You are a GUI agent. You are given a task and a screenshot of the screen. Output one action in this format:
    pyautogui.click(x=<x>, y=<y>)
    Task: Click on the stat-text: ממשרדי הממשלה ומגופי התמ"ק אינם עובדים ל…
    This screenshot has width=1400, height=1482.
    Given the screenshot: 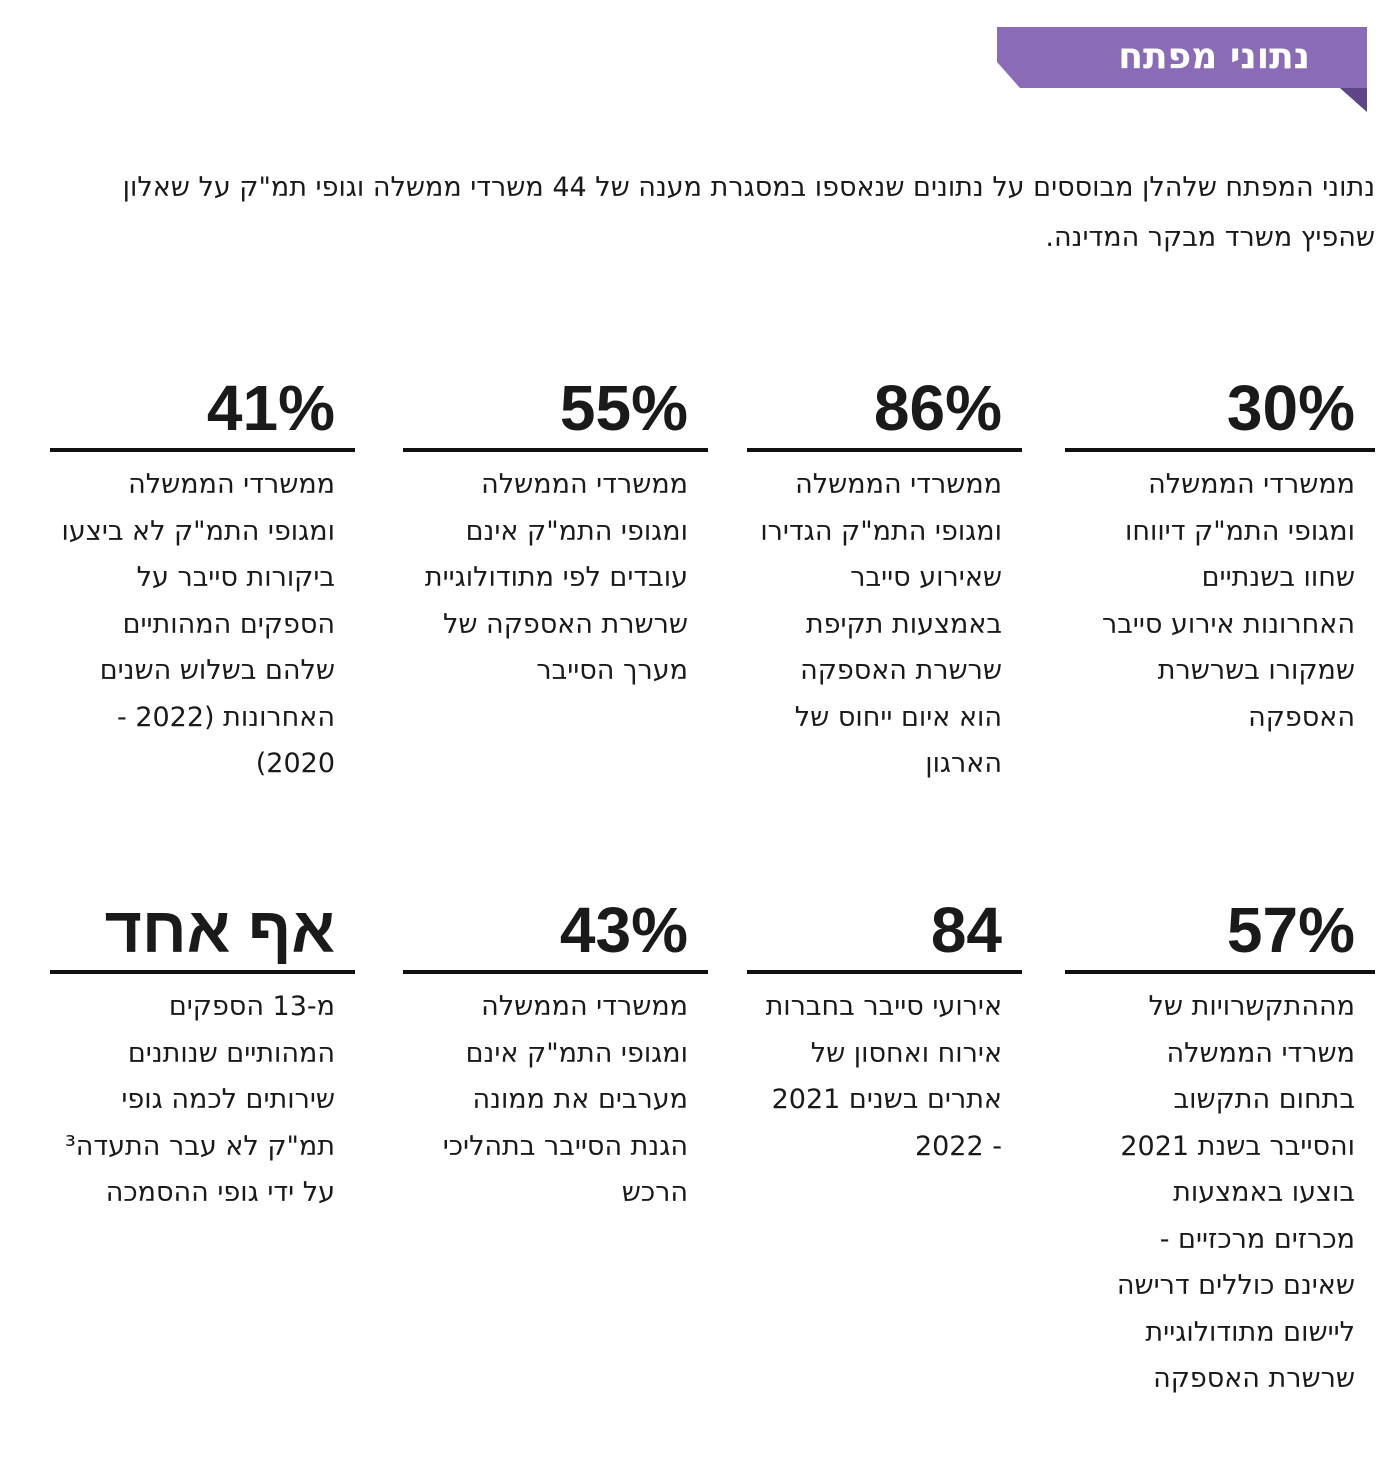 What is the action you would take?
    pyautogui.click(x=556, y=577)
    